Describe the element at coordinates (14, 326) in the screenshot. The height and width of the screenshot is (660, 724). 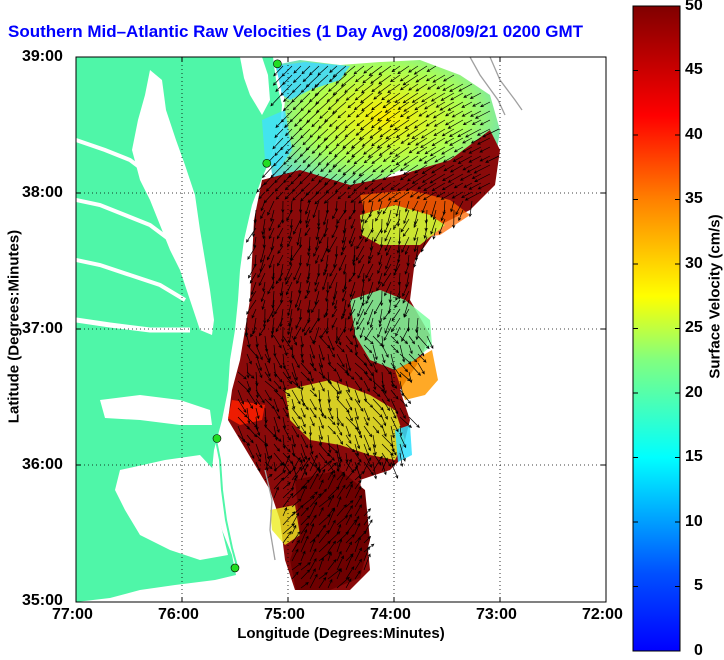
I see `y-axis-label: Latitude (Degrees:Minutes)` at that location.